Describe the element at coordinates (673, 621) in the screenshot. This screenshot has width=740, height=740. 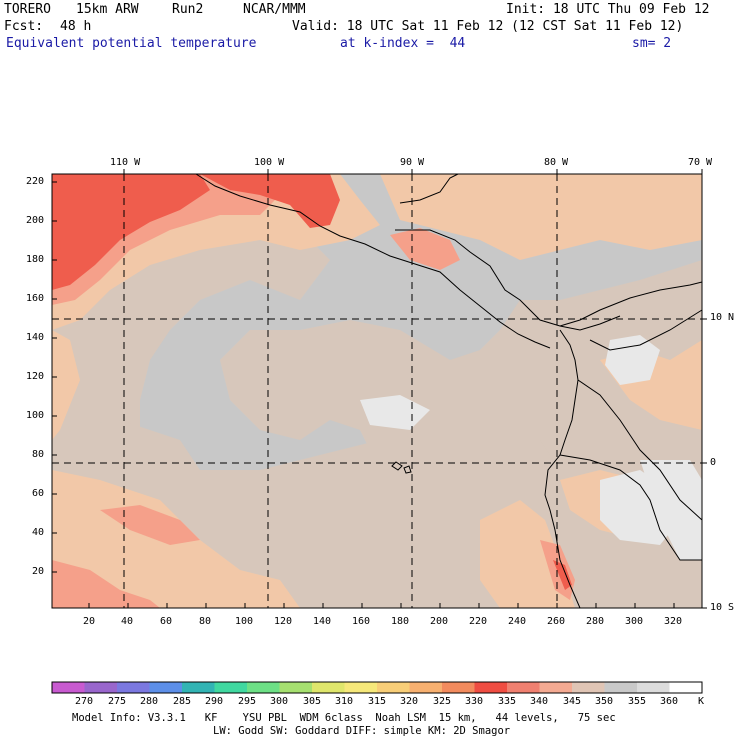
I see `bottom-axis-label-320: 320` at that location.